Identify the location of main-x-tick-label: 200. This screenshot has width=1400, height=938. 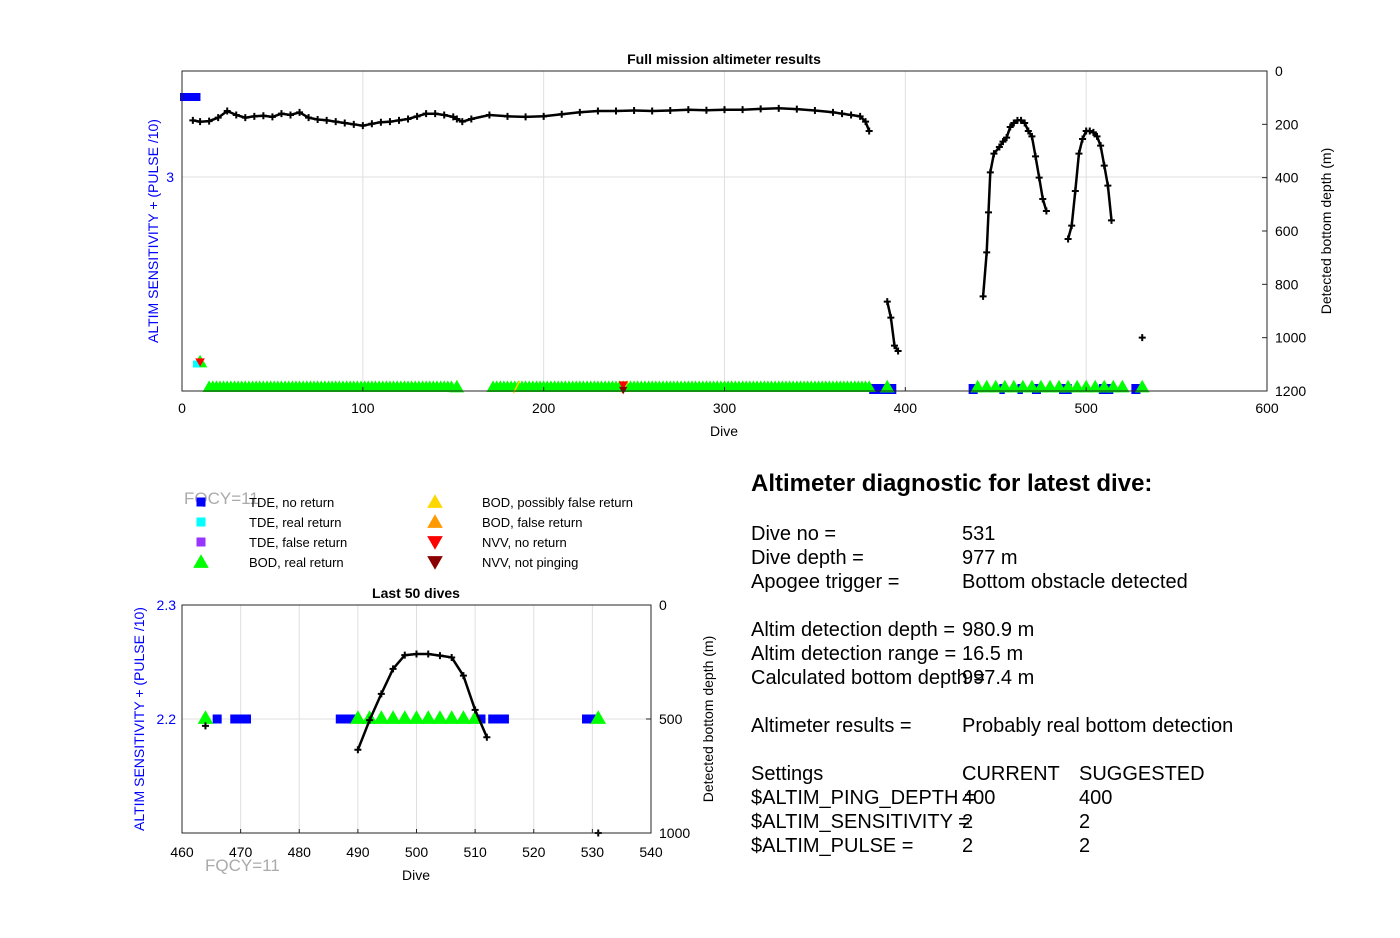
(544, 408).